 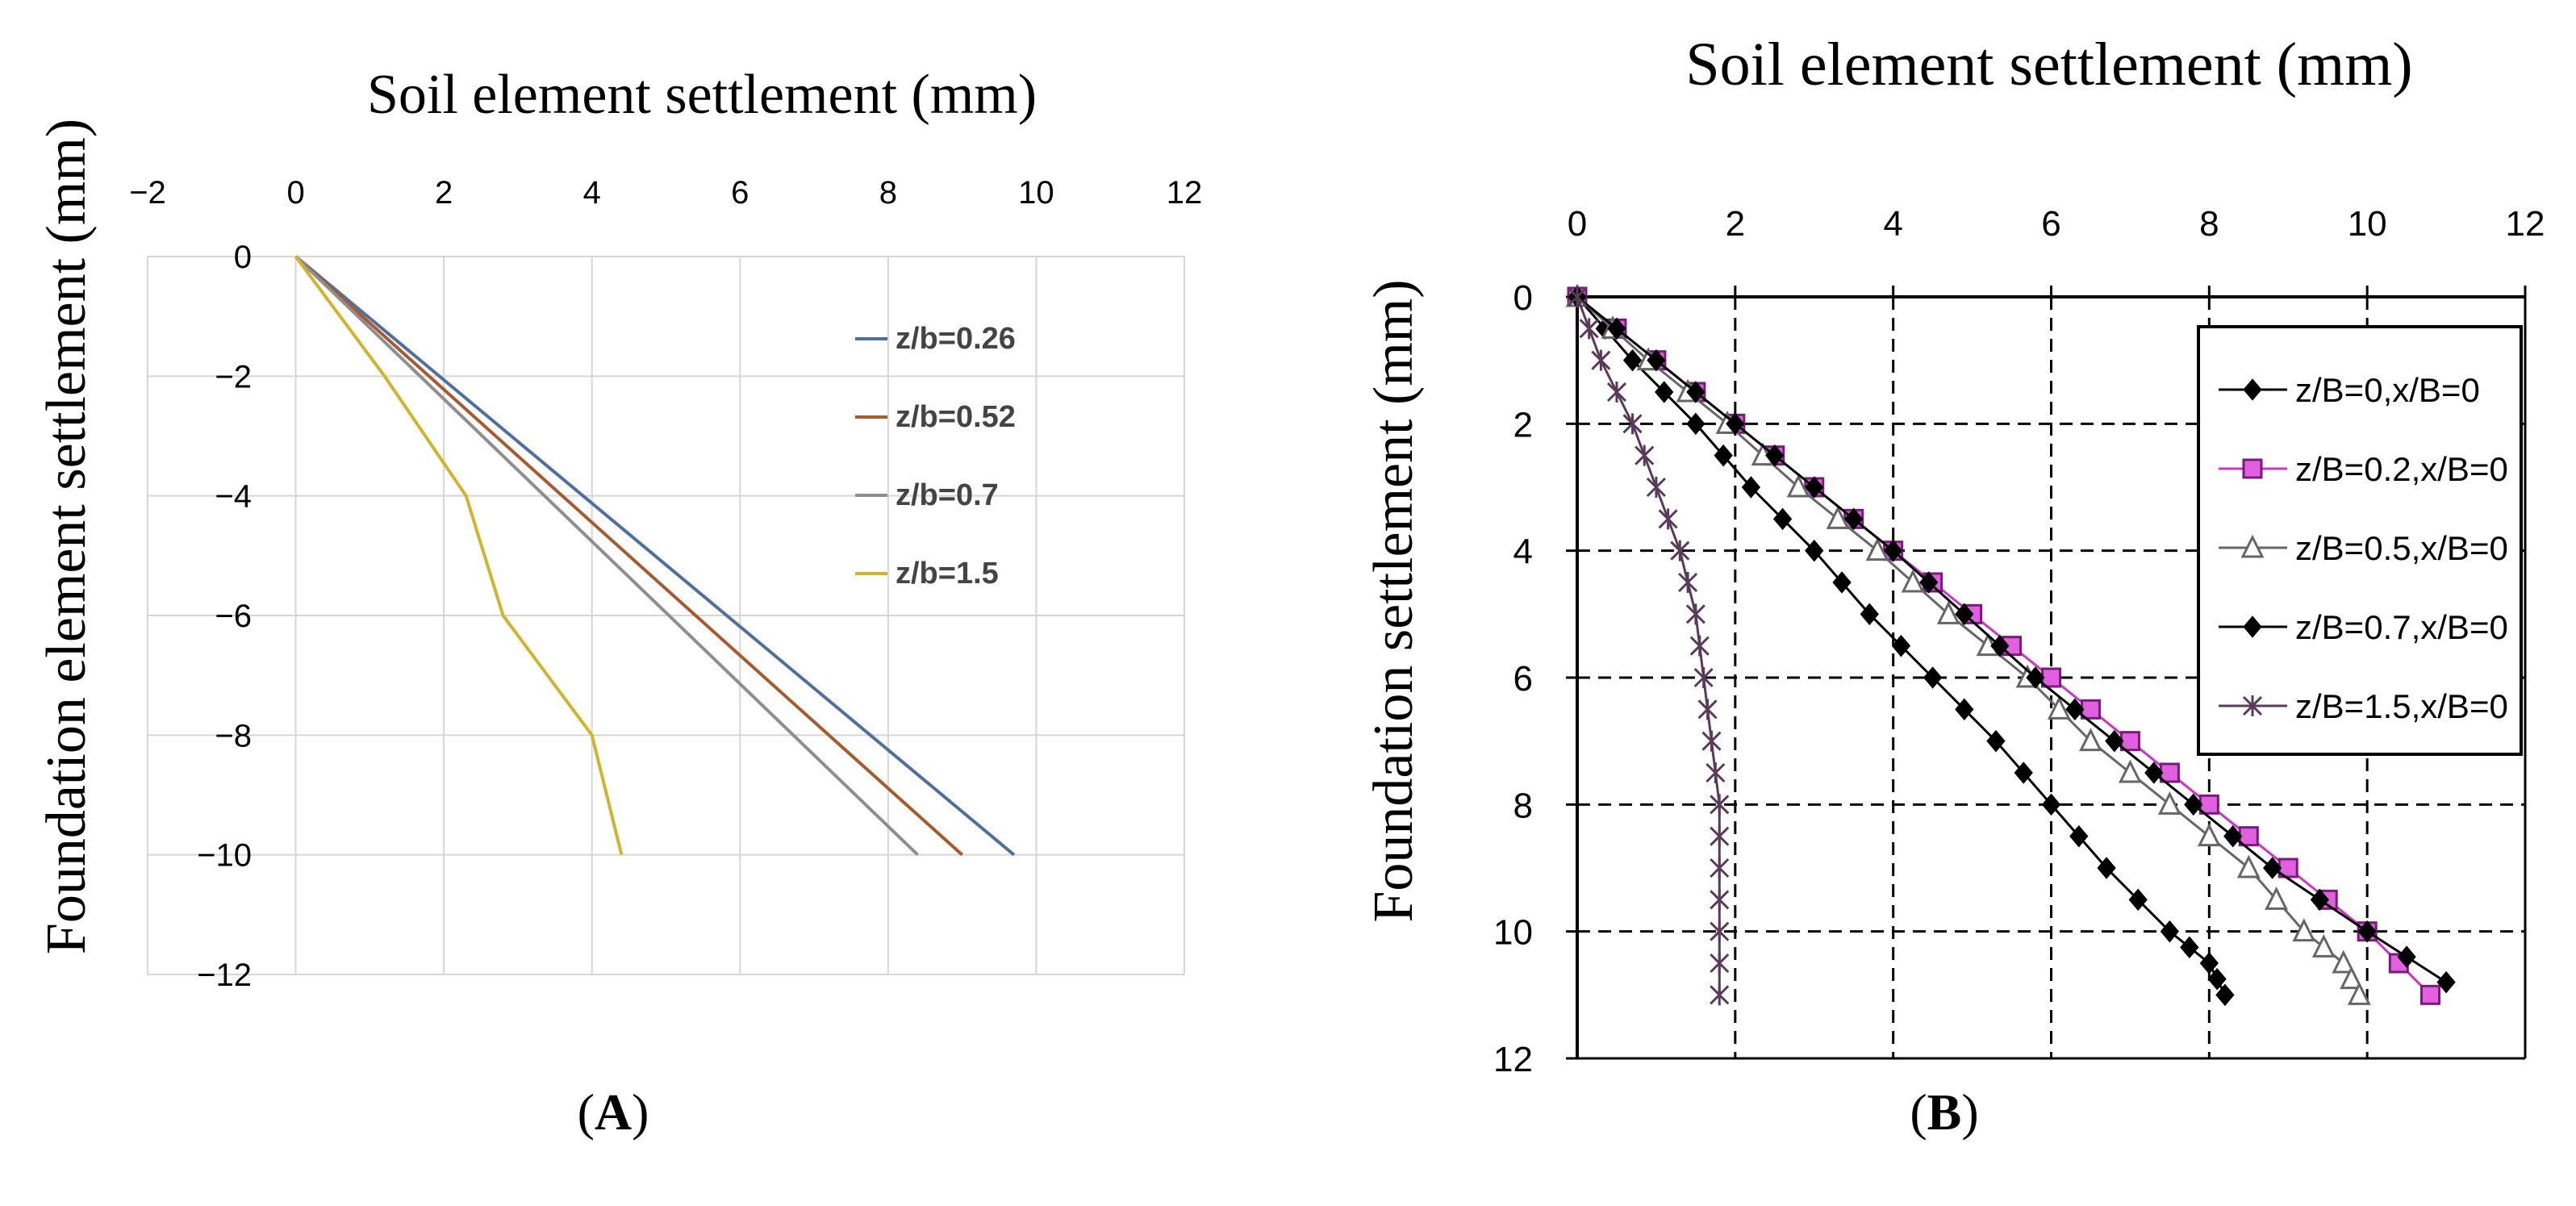 I want to click on chart-a-y-tick-label: −6, so click(x=233, y=616).